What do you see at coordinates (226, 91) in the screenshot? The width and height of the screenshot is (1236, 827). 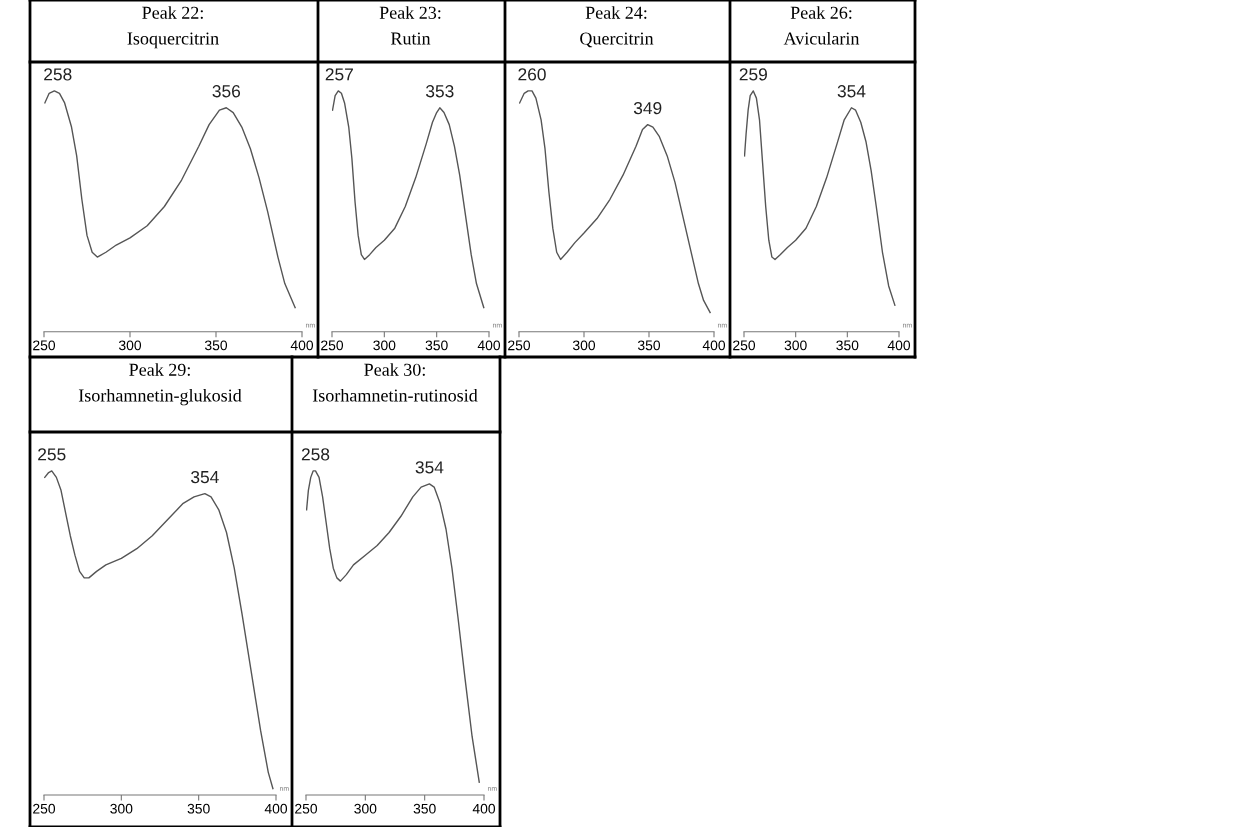 I see `annotation: 356` at bounding box center [226, 91].